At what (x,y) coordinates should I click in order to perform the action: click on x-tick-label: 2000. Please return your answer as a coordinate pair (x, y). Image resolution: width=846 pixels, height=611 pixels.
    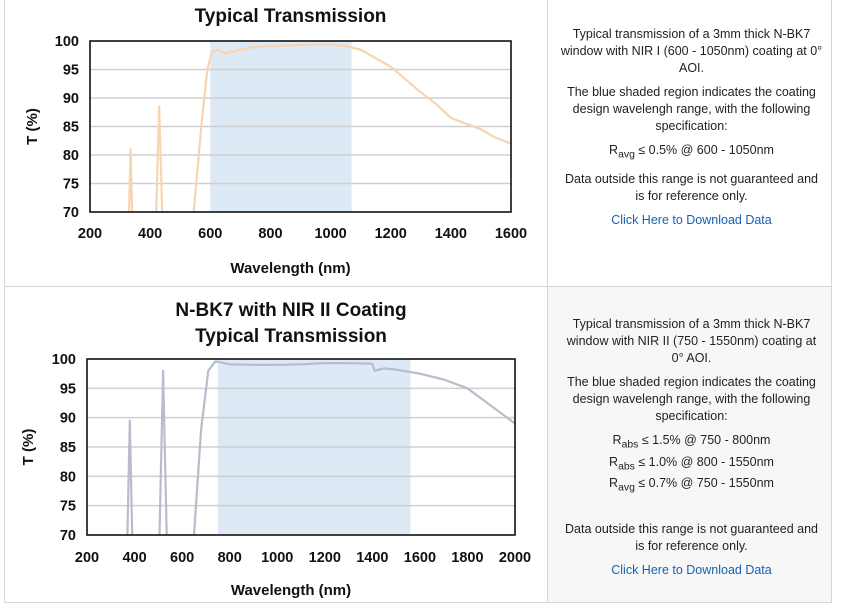
    Looking at the image, I should click on (515, 558).